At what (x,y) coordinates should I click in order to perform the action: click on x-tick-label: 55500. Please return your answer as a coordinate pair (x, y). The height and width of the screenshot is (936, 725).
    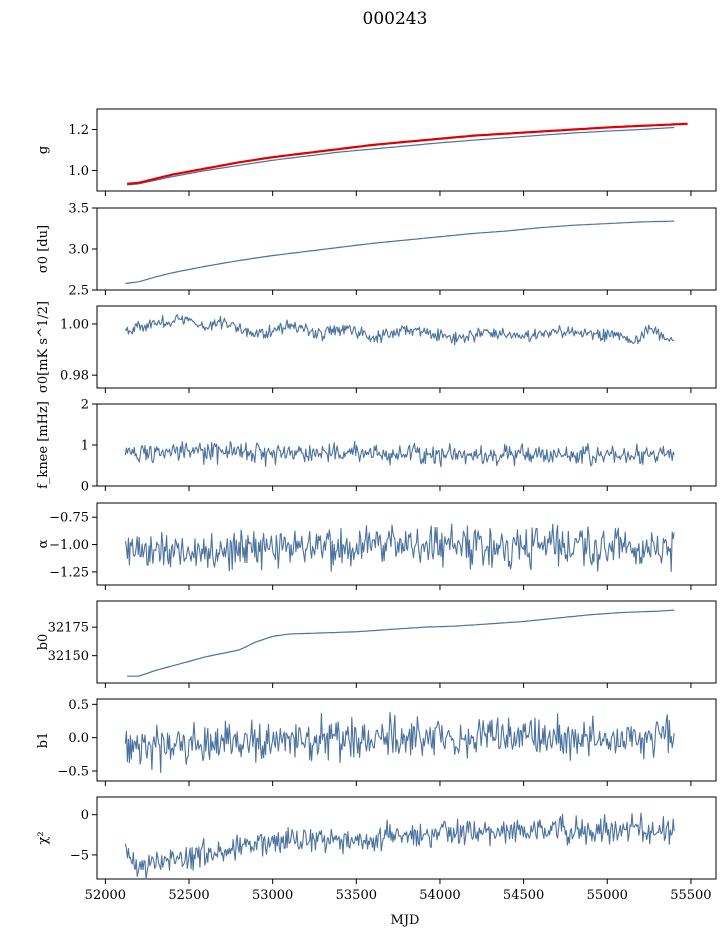
    Looking at the image, I should click on (690, 895).